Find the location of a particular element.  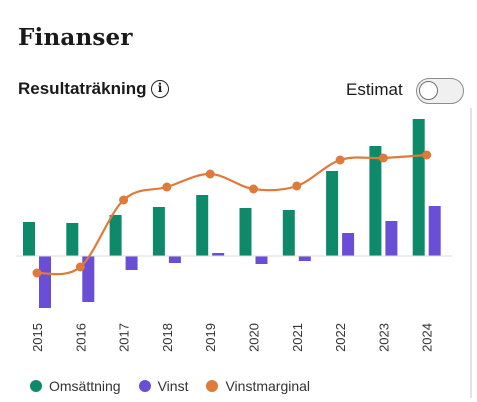

legend-item-revenue: Omsättning is located at coordinates (75, 386).